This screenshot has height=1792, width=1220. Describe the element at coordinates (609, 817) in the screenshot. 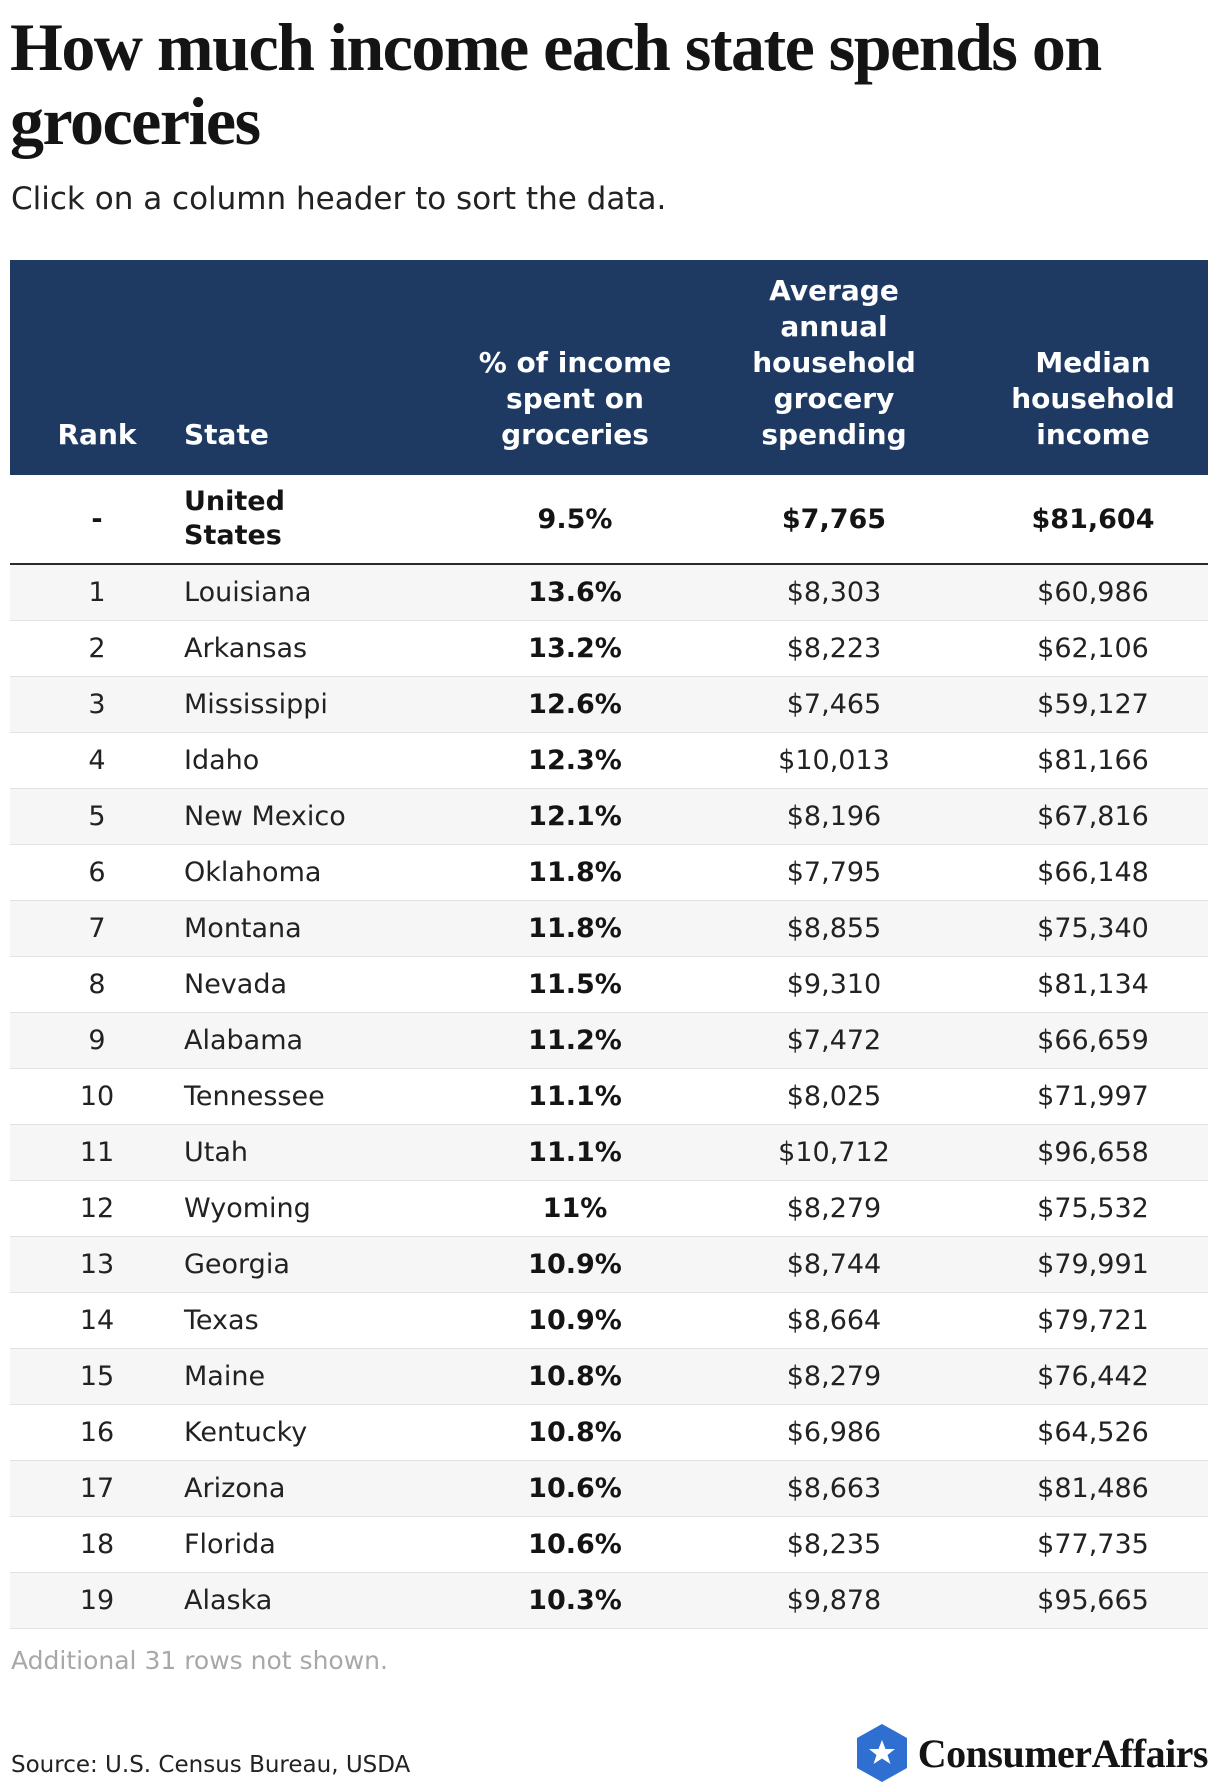

I see `table-row: 5 New Mexico 12.1% $8,196 $67,816` at that location.